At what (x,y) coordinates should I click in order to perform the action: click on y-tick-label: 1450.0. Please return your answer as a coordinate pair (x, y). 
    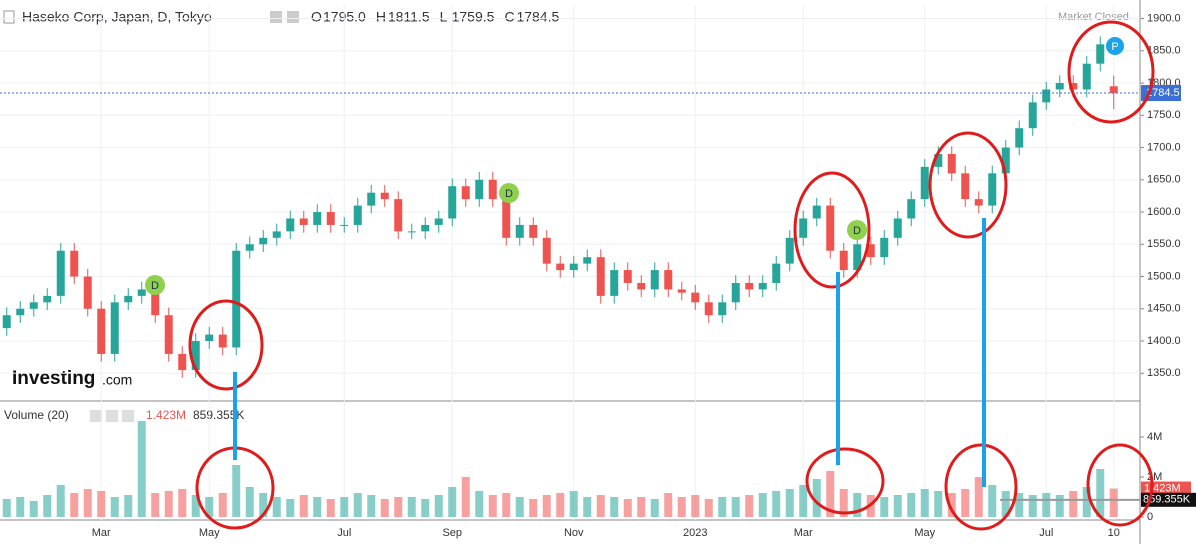
    Looking at the image, I should click on (1164, 309).